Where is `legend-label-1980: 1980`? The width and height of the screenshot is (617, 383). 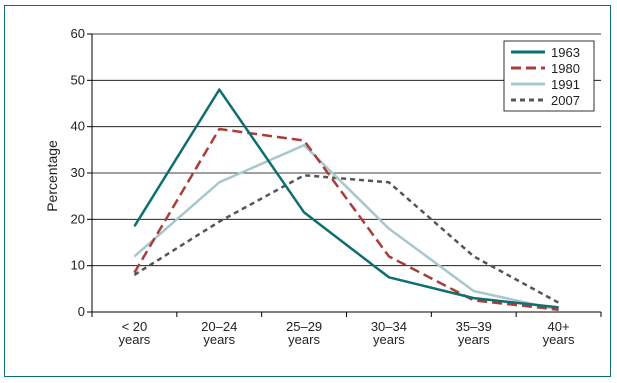
legend-label-1980: 1980 is located at coordinates (565, 68).